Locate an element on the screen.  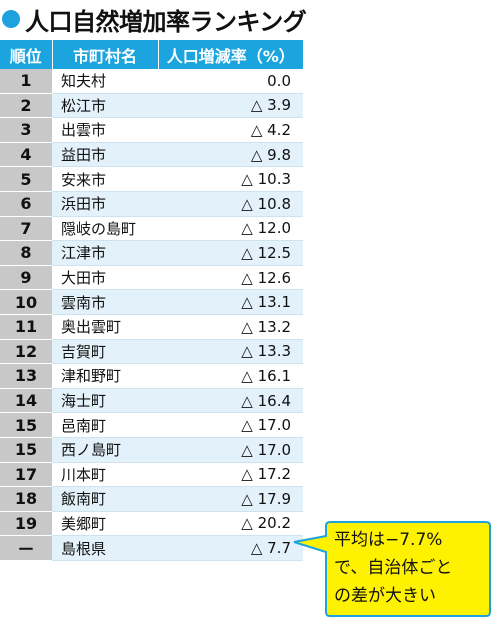
change-rate-cell: 0.0 is located at coordinates (230, 81).